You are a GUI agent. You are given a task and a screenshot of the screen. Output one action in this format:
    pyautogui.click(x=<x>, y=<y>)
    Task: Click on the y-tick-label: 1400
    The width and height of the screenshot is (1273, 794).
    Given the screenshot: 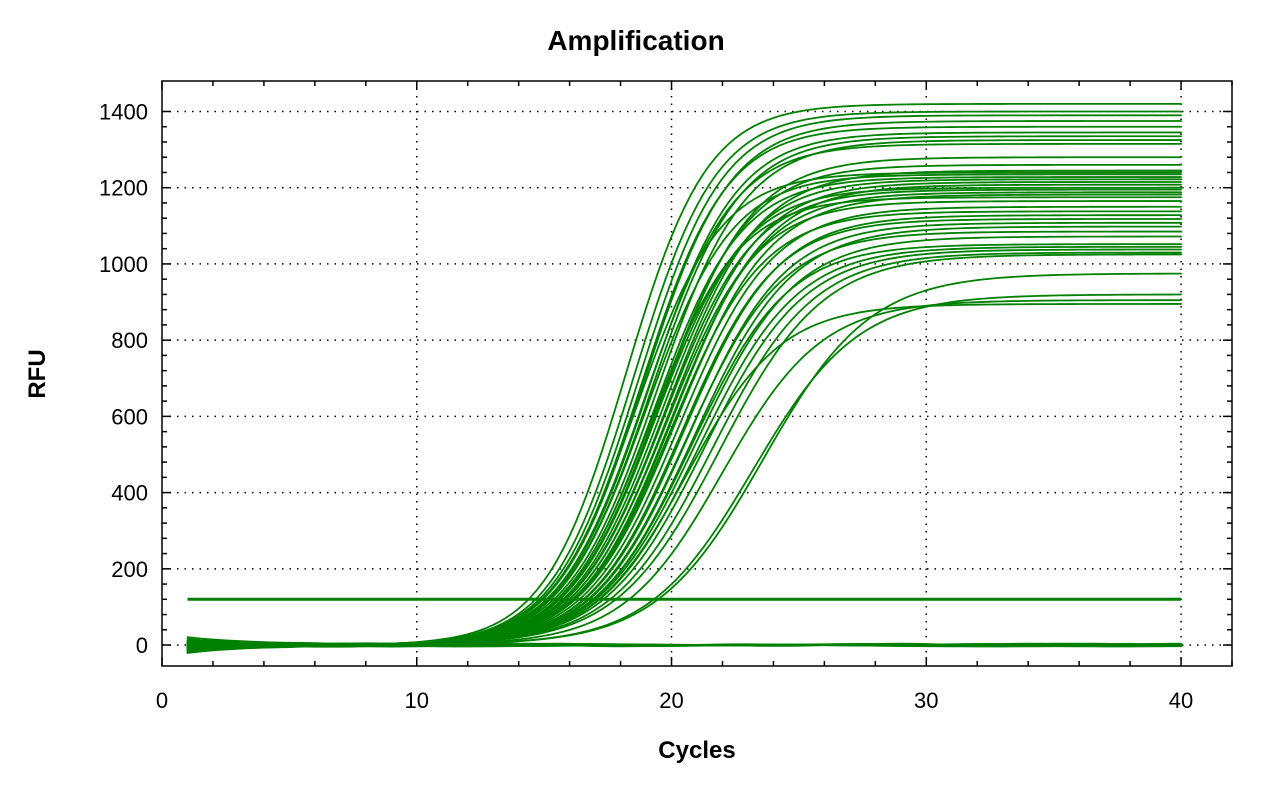 What is the action you would take?
    pyautogui.click(x=123, y=111)
    